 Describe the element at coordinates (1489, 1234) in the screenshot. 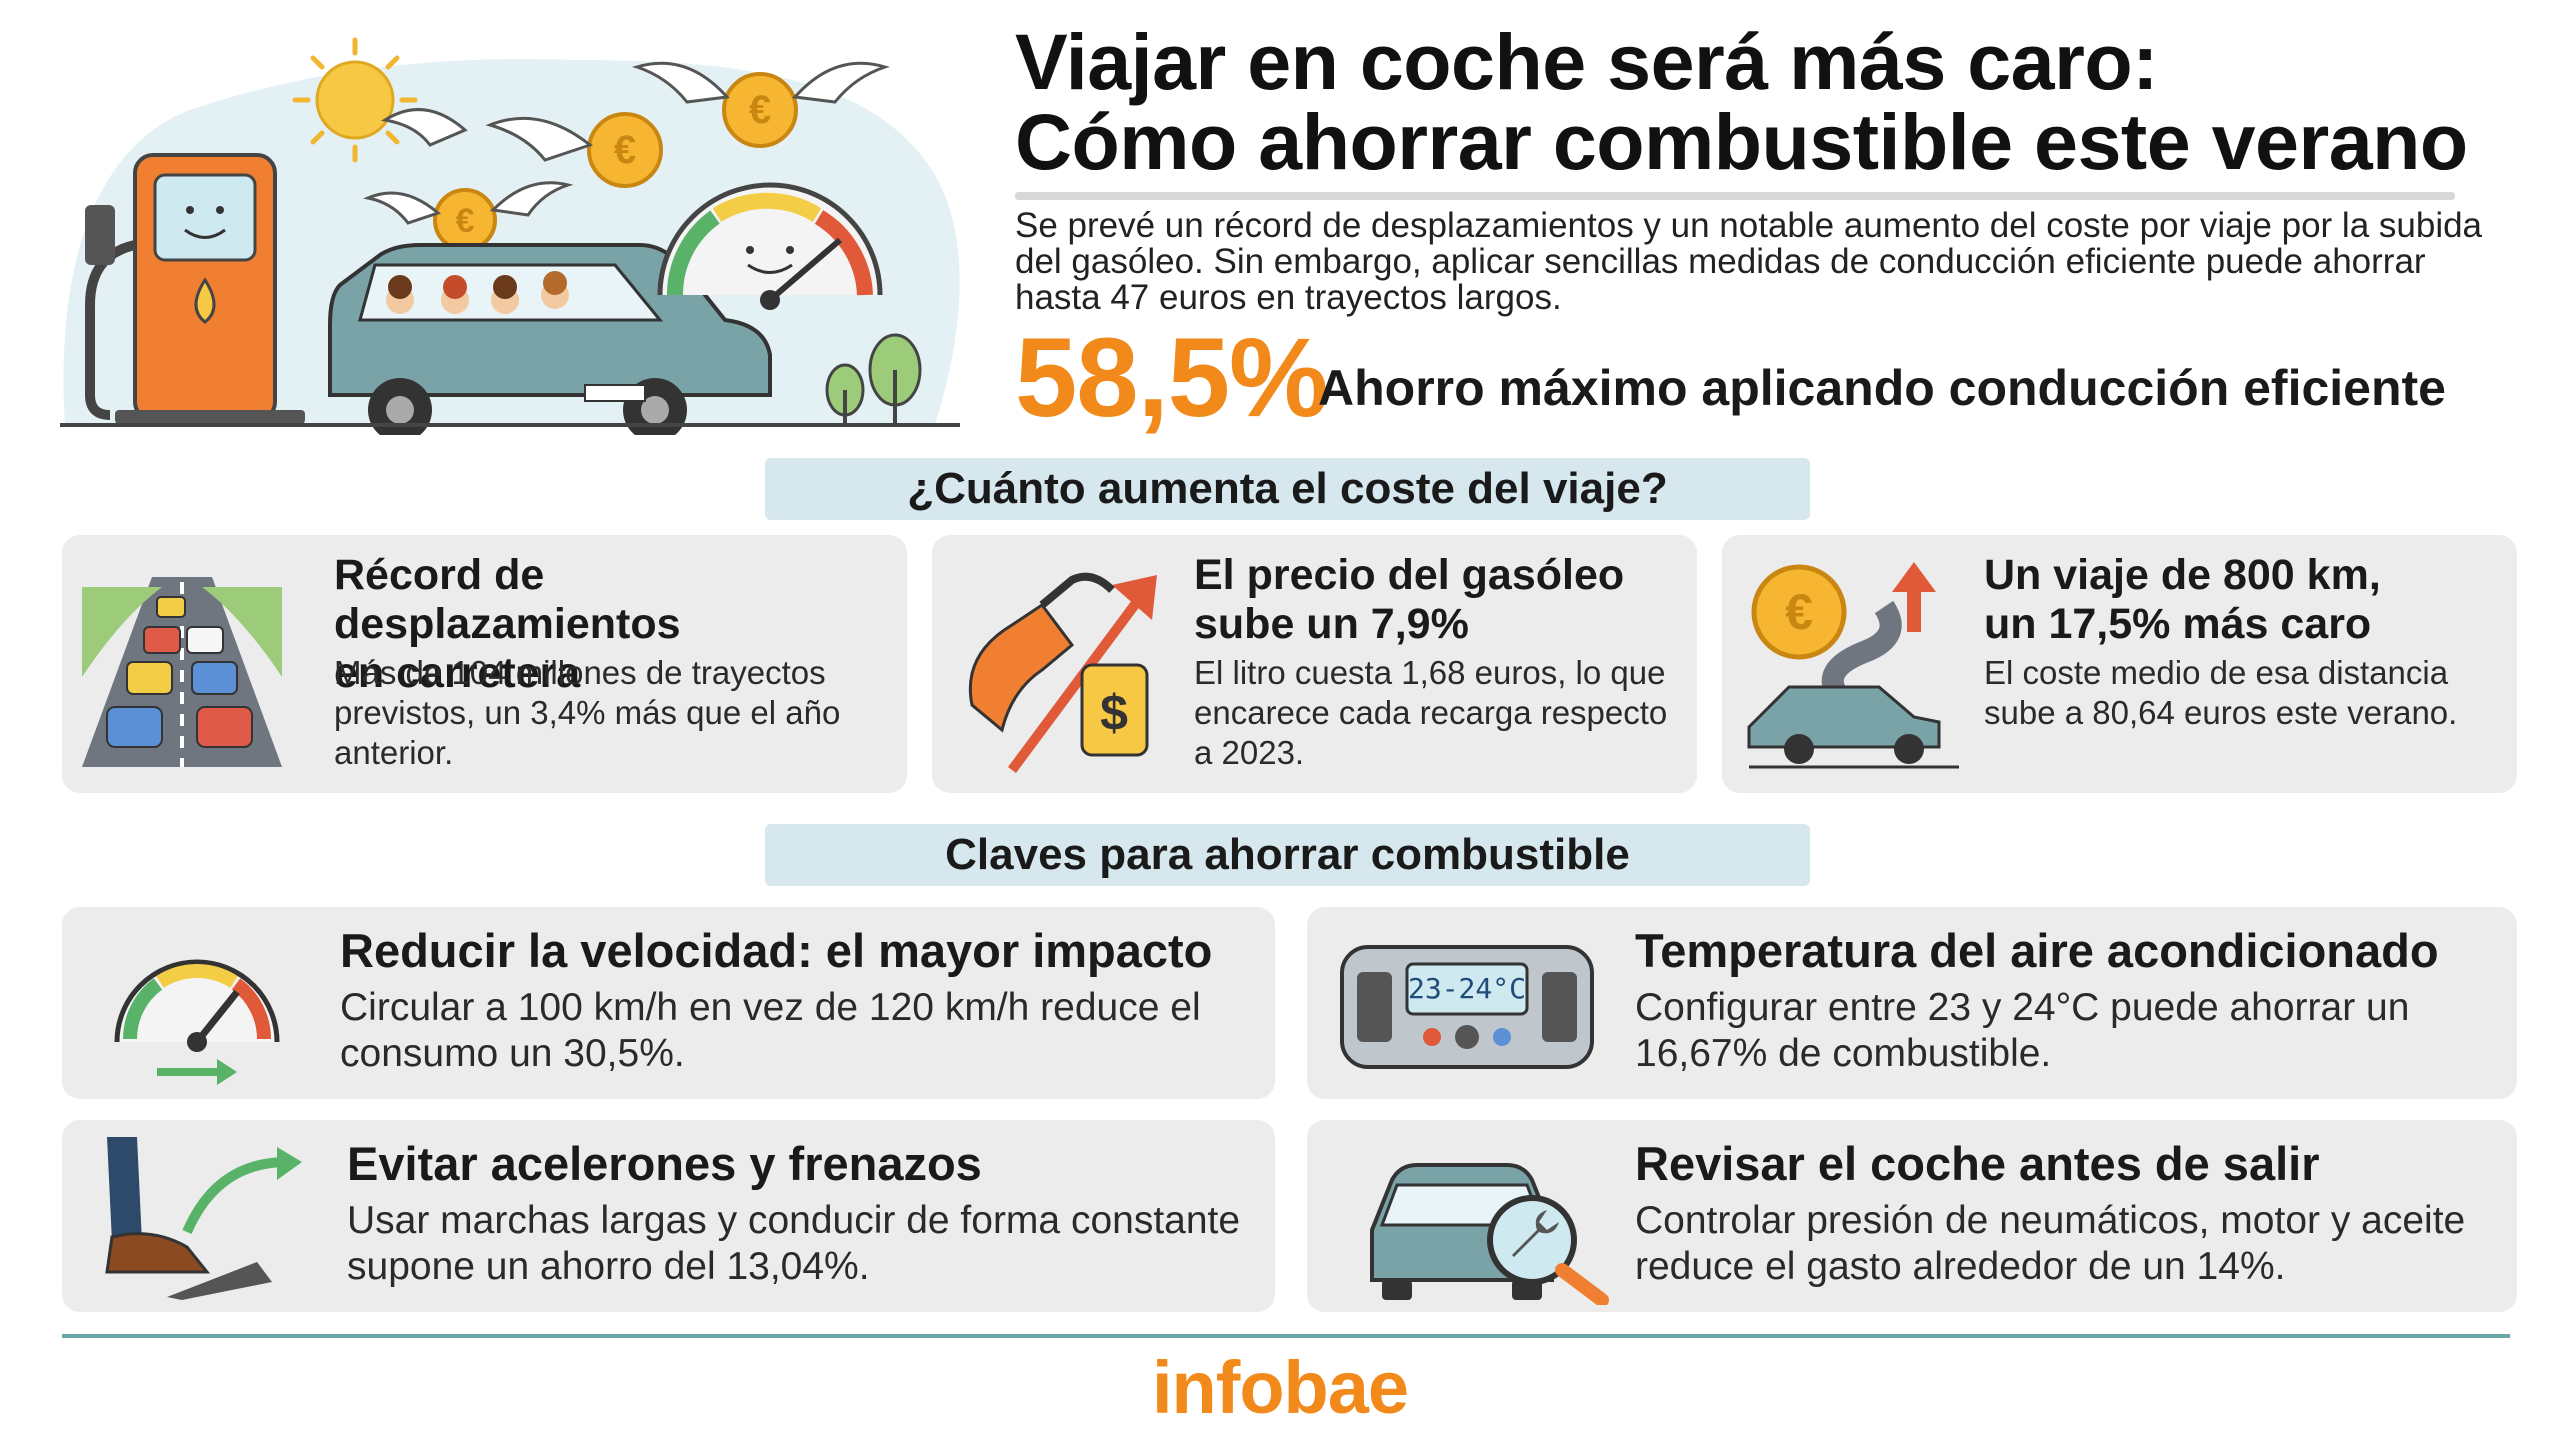

I see `car-inspection-icon` at that location.